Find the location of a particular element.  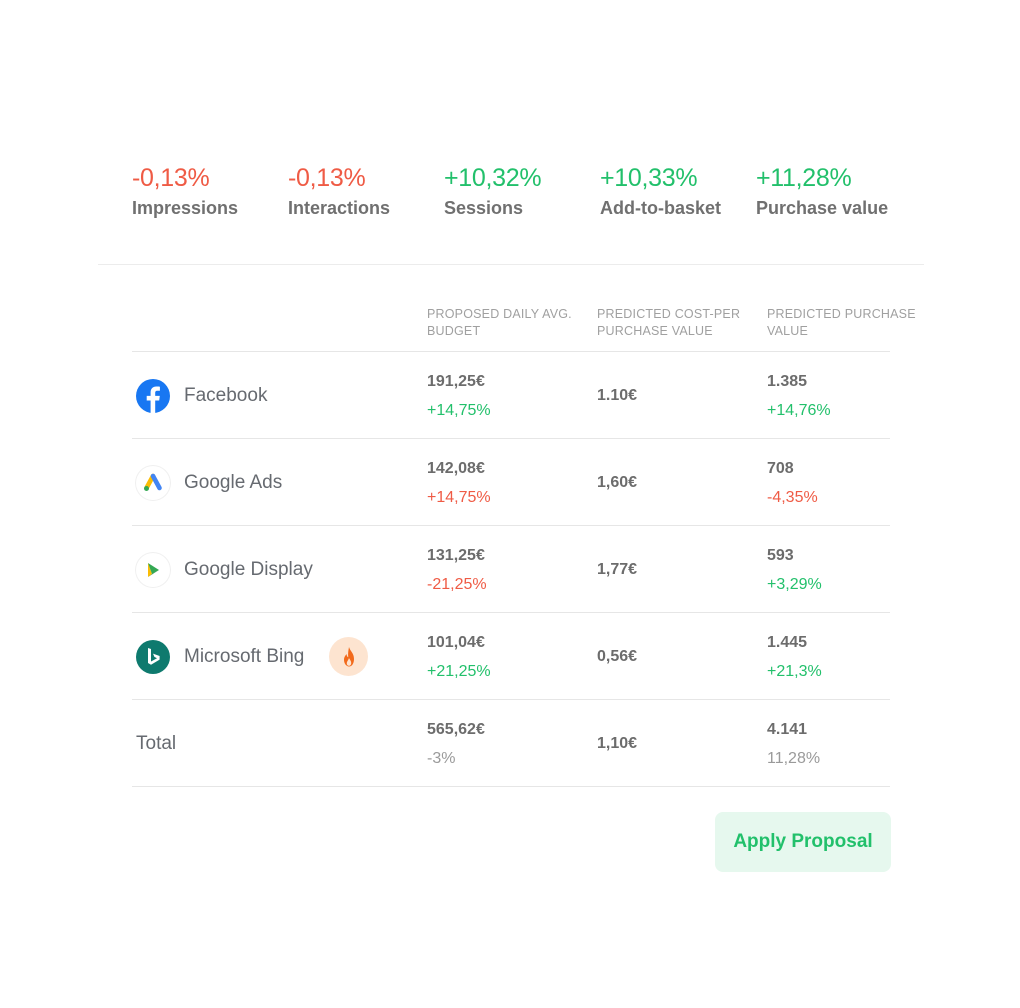

total-purchase-value-change: 11,28% is located at coordinates (794, 758).